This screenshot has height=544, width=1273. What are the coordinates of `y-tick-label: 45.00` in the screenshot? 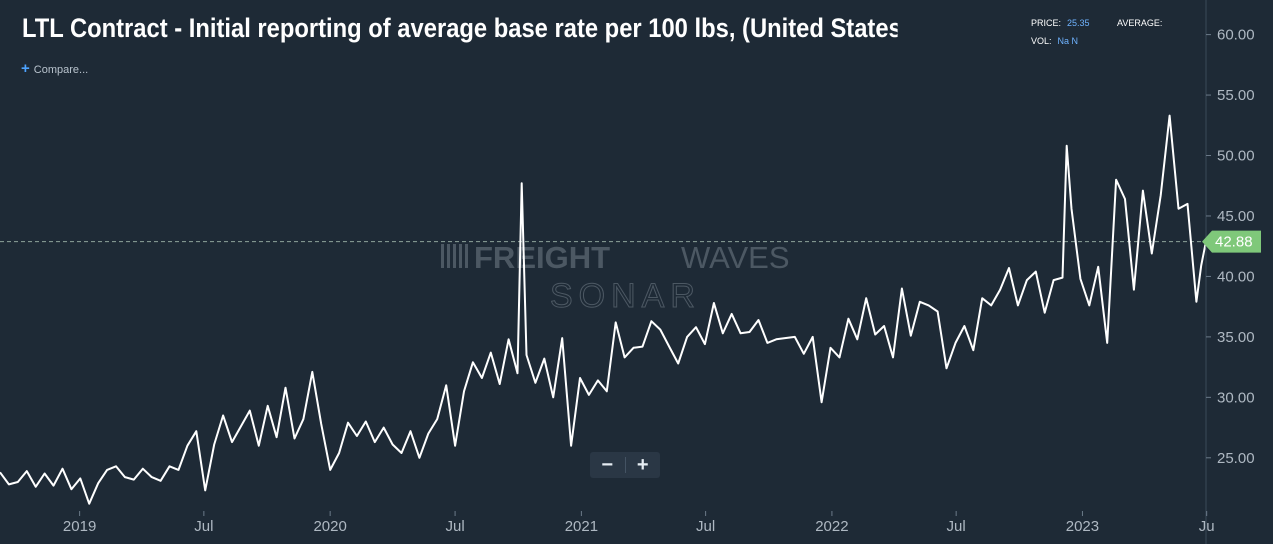 It's located at (1236, 216).